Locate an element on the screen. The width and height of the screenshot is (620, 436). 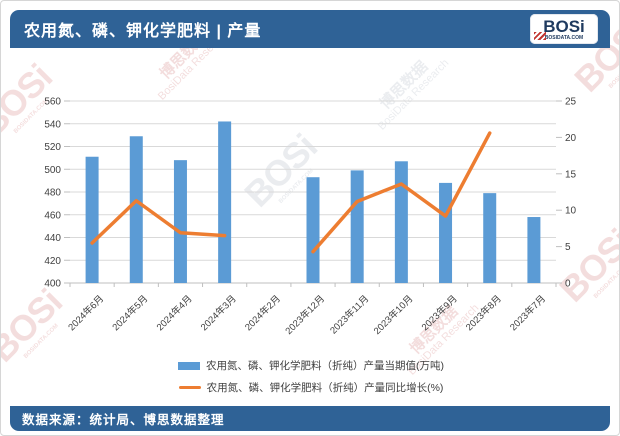
svg-text: 2023年12月 is located at coordinates (305, 315).